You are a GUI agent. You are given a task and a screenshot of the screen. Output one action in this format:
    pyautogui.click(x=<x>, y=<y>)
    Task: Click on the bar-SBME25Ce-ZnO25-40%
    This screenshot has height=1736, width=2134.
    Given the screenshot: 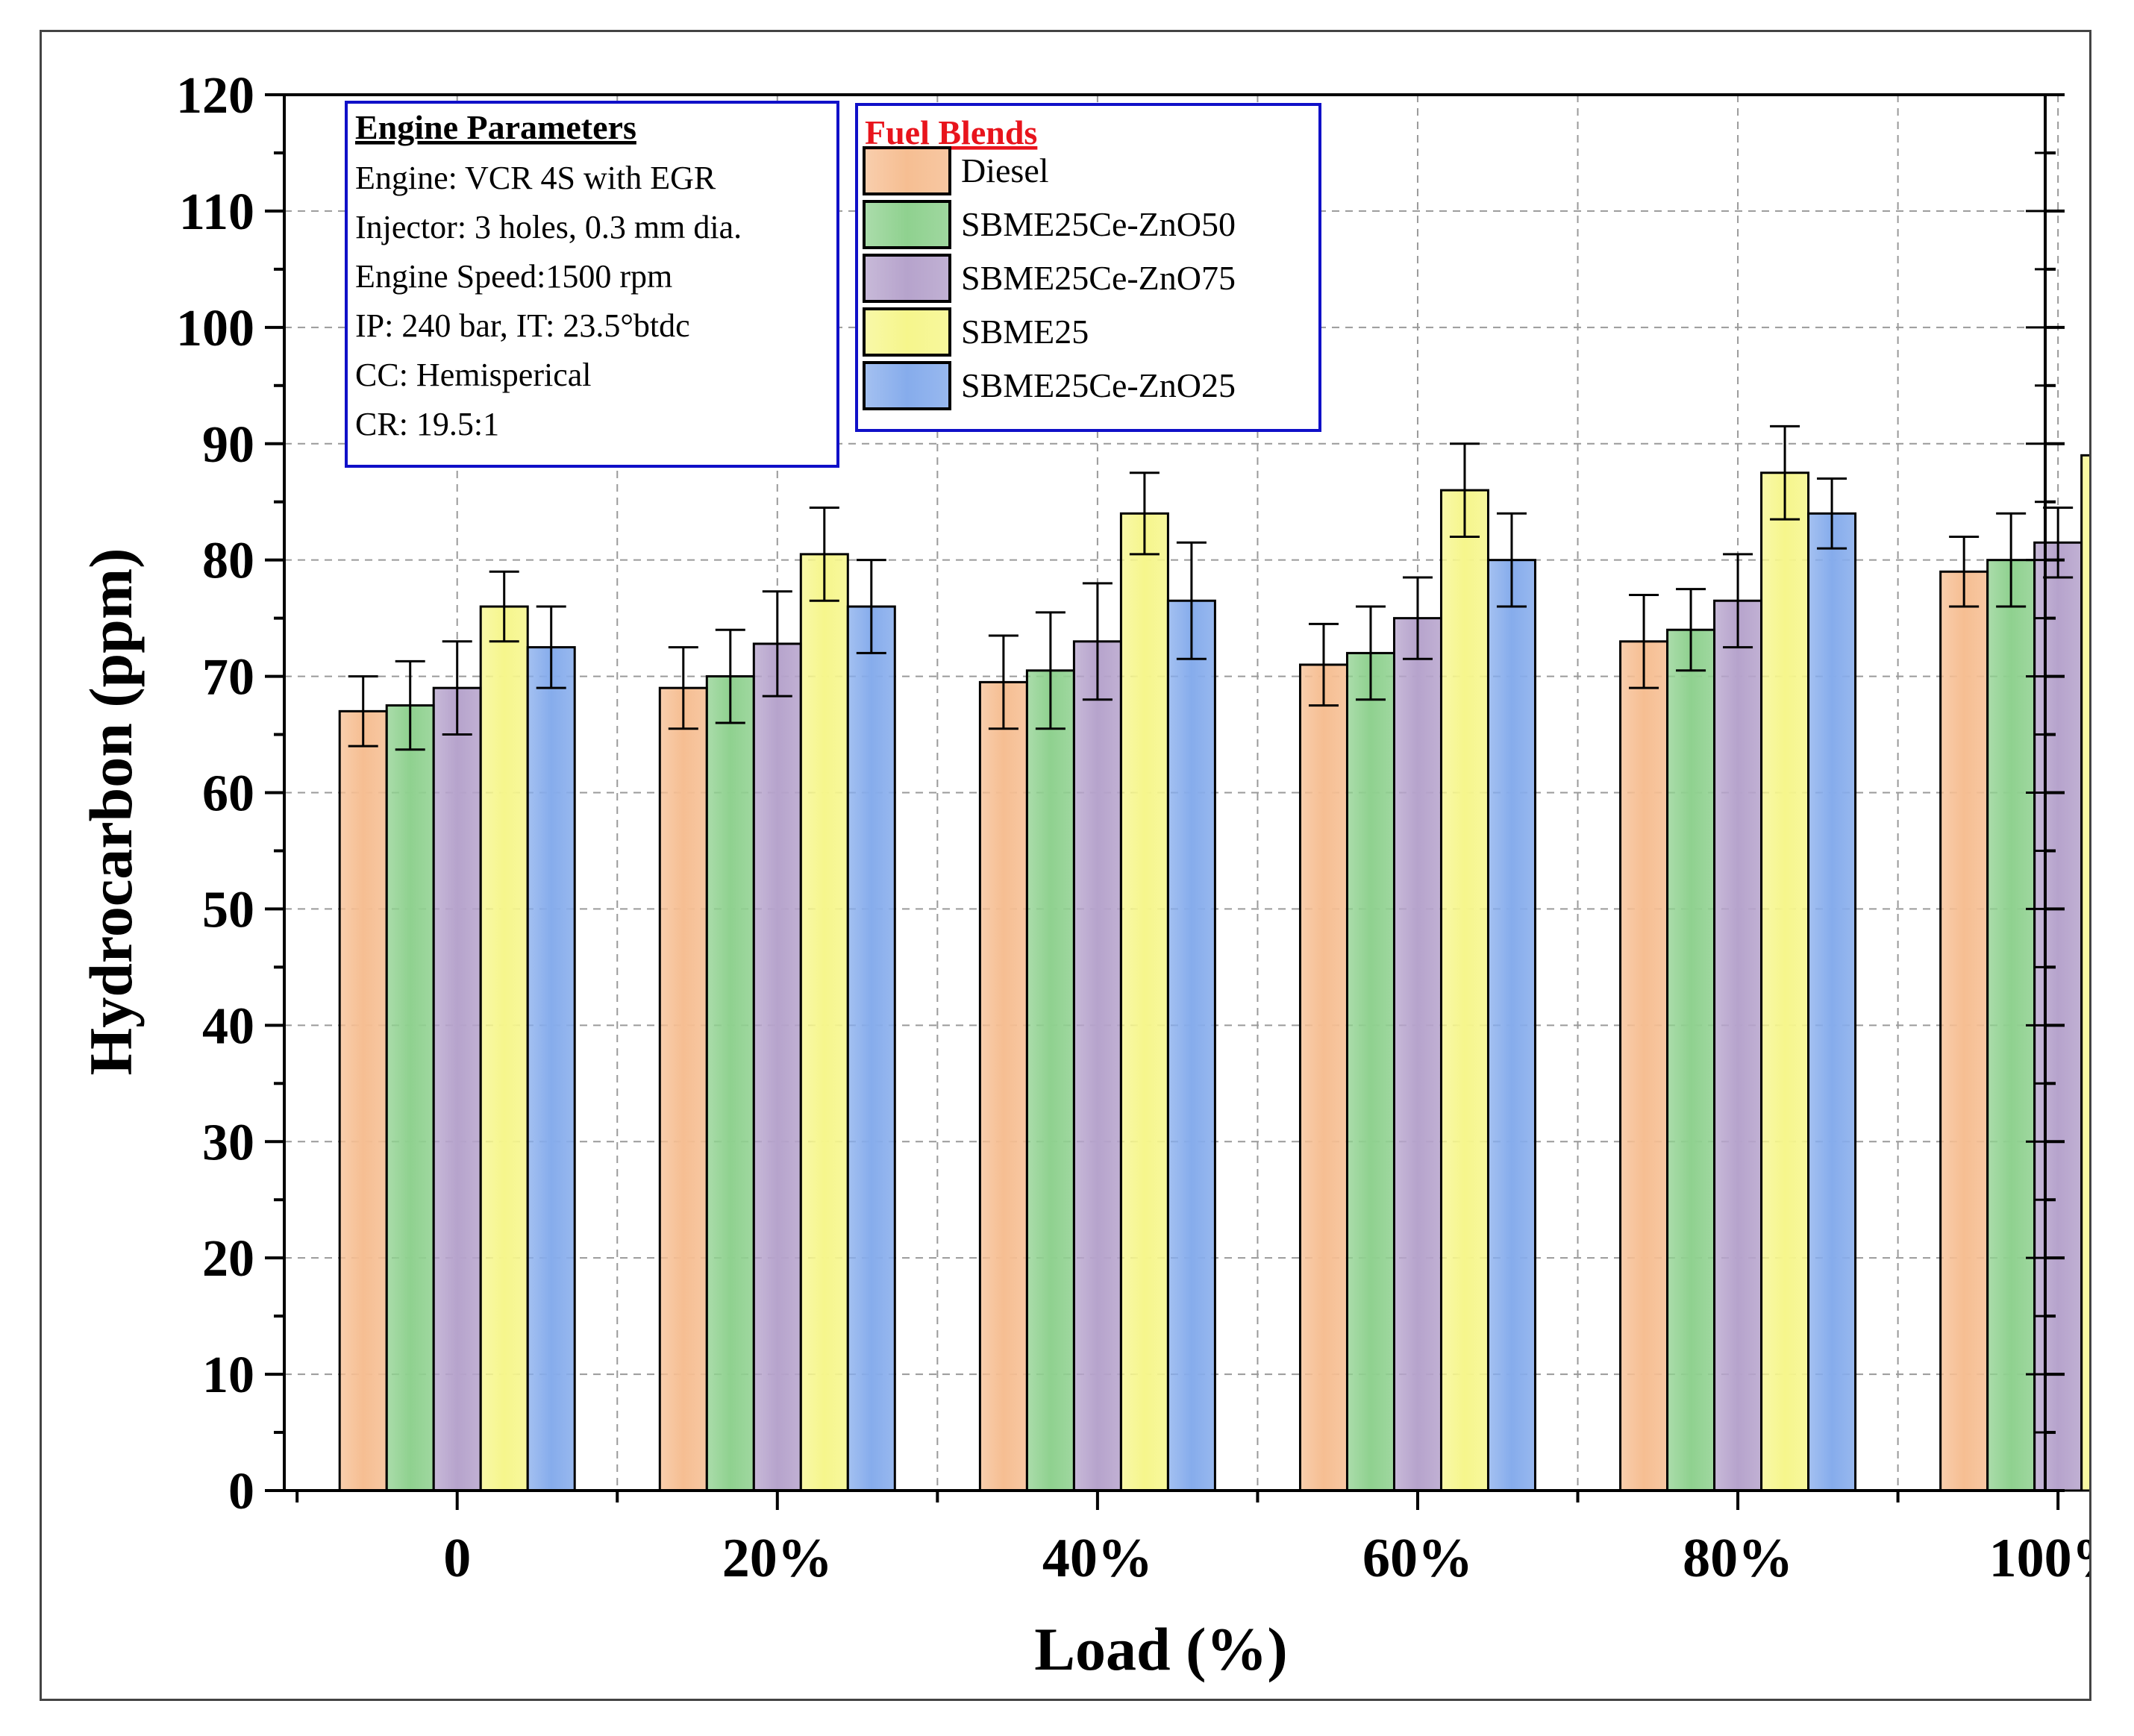 What is the action you would take?
    pyautogui.click(x=1191, y=1045)
    